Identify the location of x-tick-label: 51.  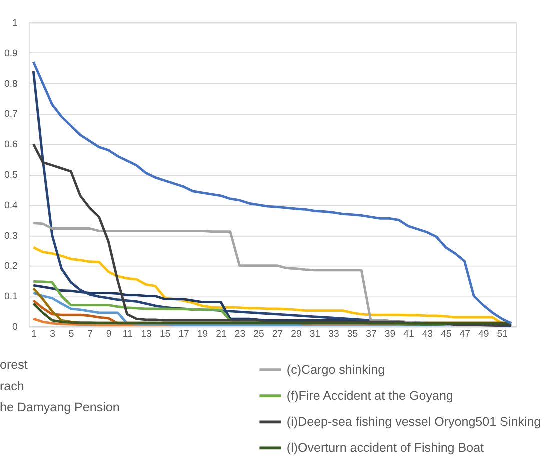
(502, 334).